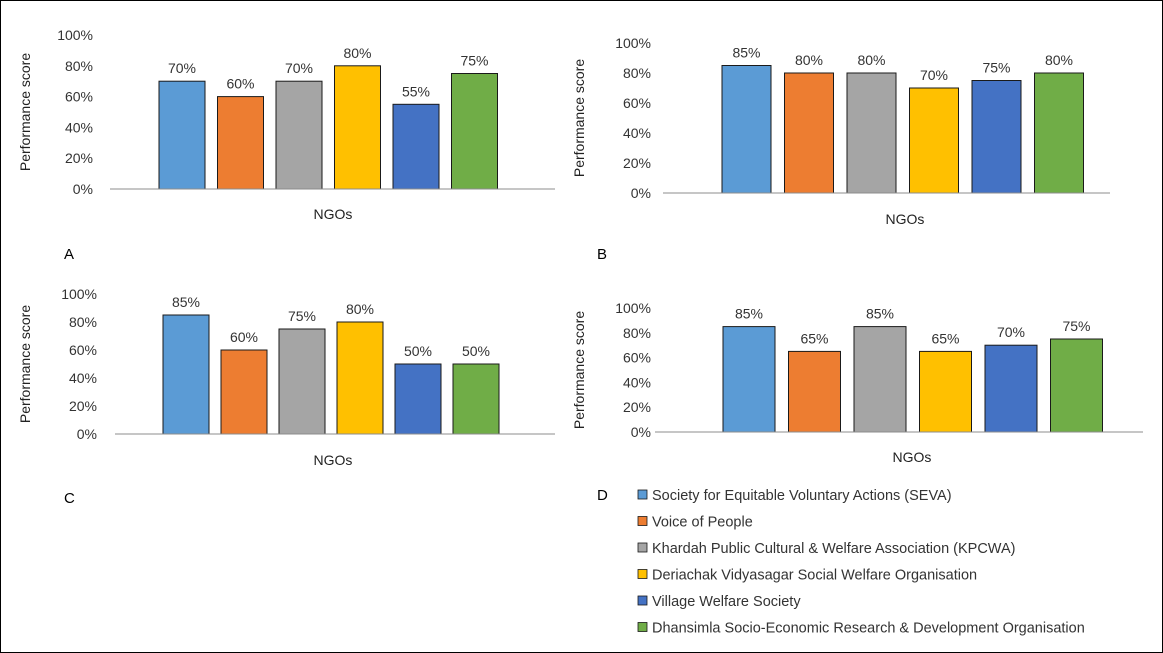 The image size is (1163, 653). I want to click on panel-d-ytick-label: 100%, so click(633, 308).